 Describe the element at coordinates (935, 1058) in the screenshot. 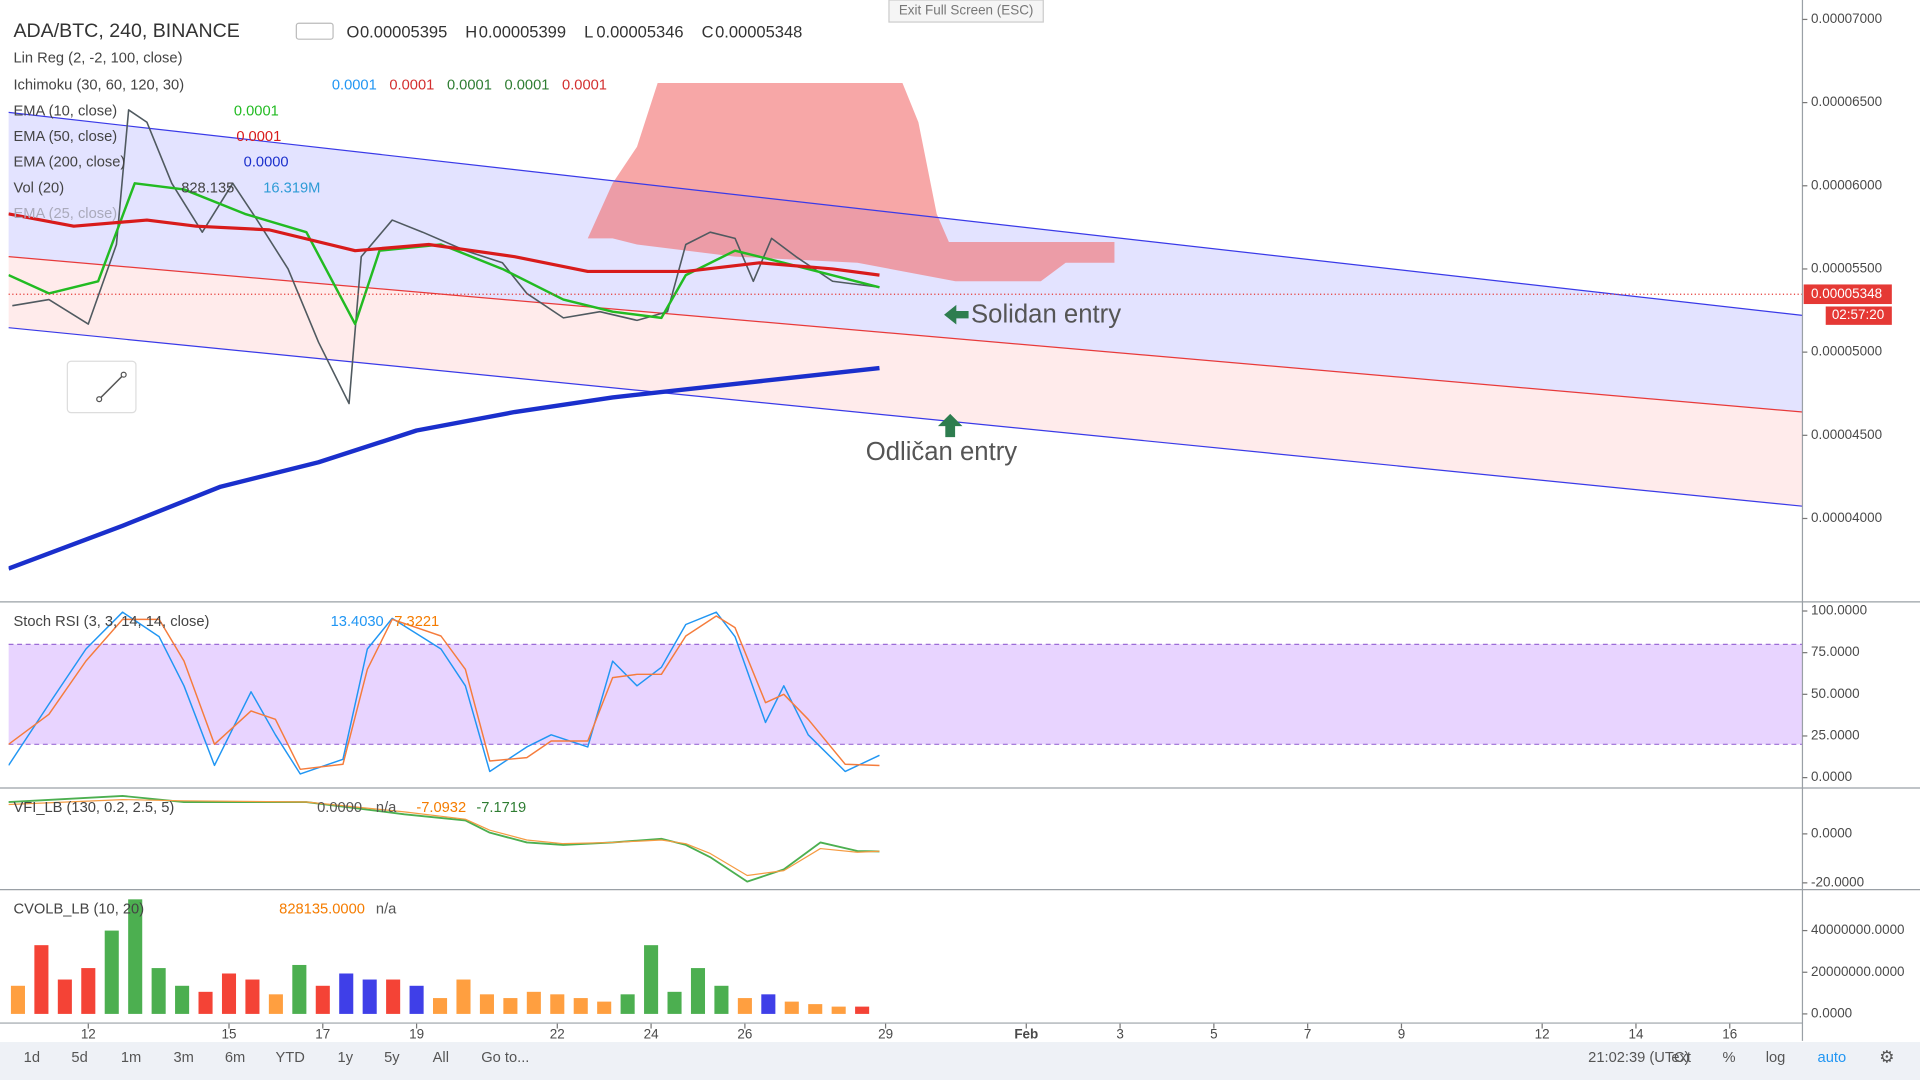

I see `toolbar-items: 1d 5d 1m 3m 6m YTD 1y 5y All Go to... ext% log auto` at that location.